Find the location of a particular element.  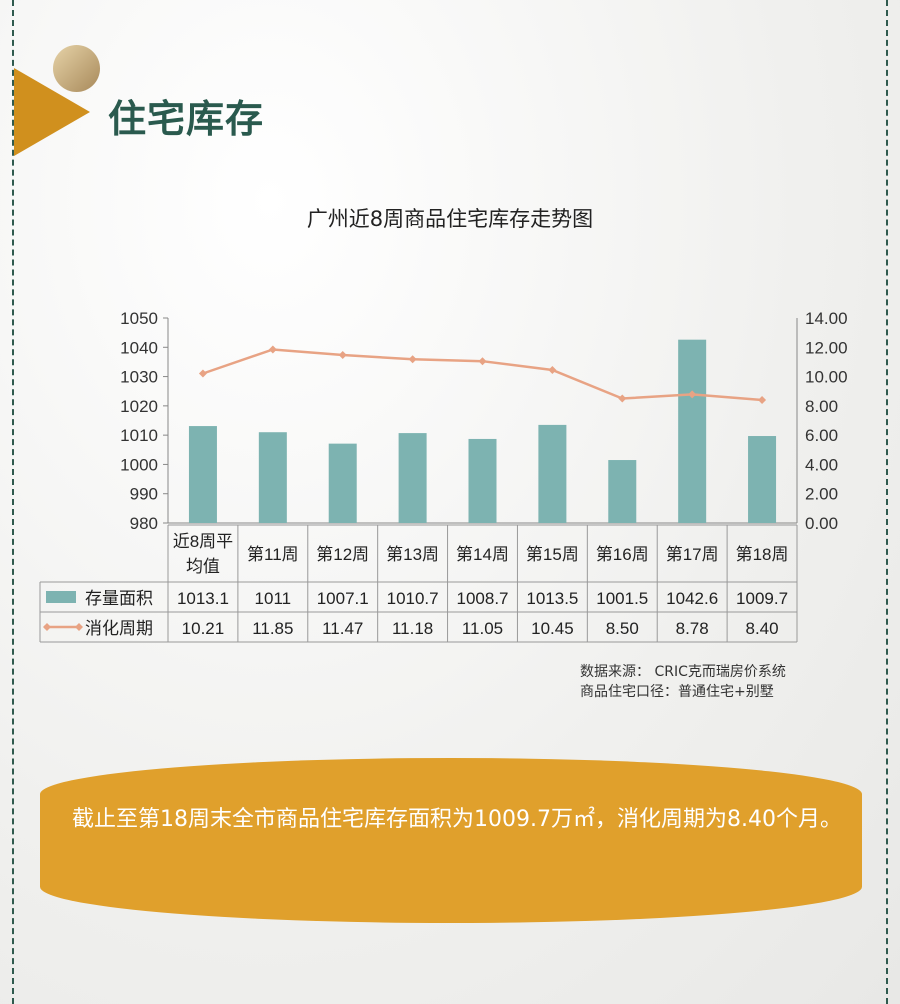

y-left-tick-label: 980 is located at coordinates (144, 523).